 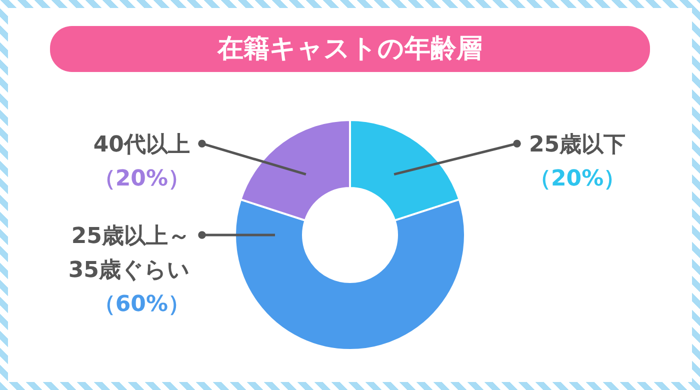 I want to click on data-label: （60%）, so click(x=141, y=304).